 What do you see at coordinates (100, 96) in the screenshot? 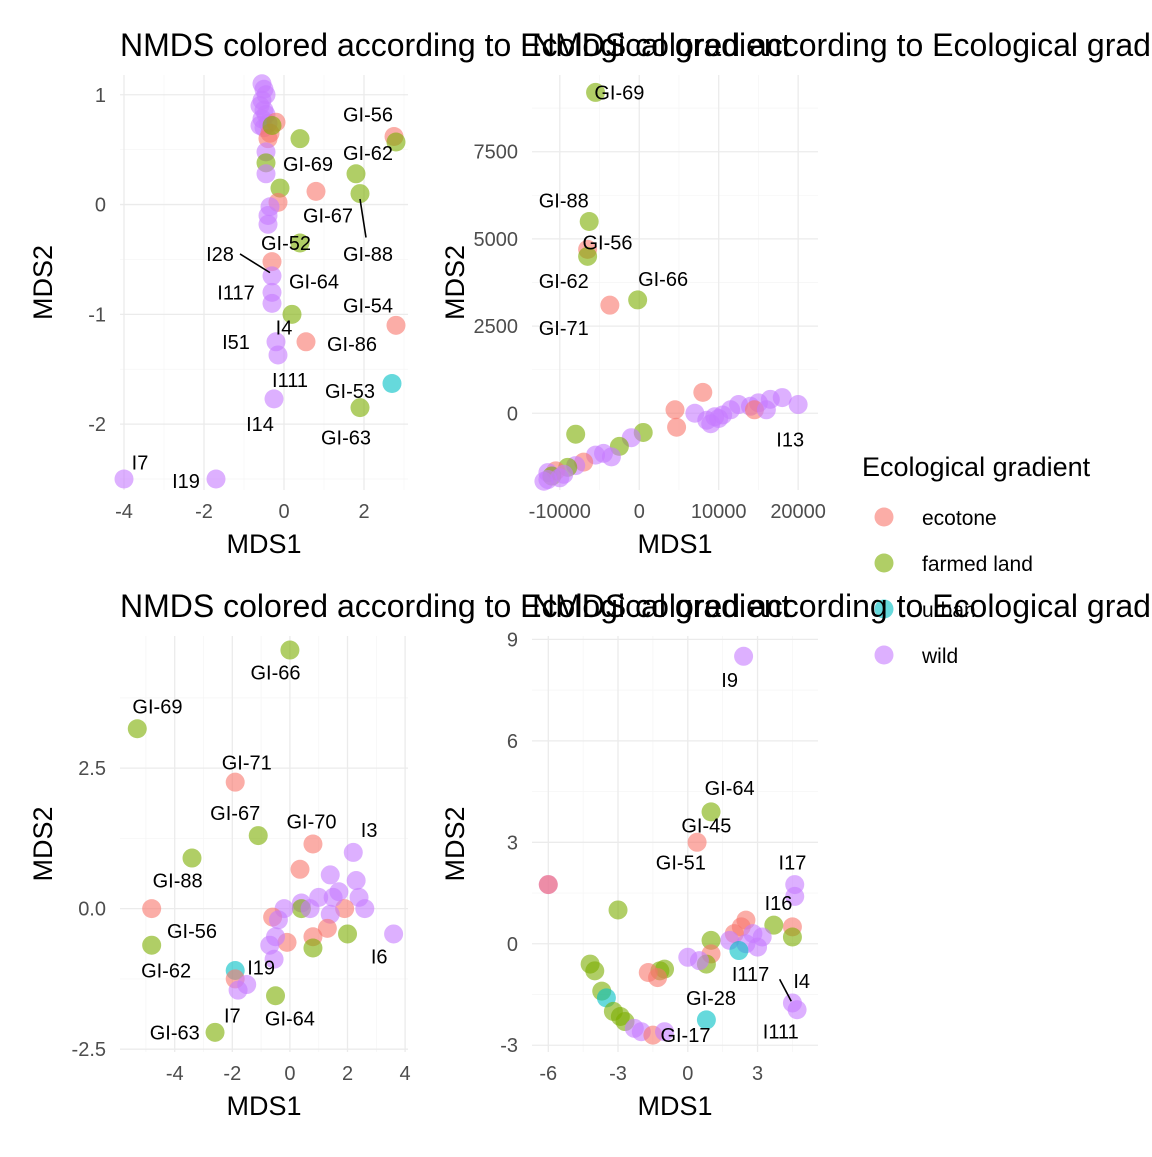
I see `y-tick-label: 1` at bounding box center [100, 96].